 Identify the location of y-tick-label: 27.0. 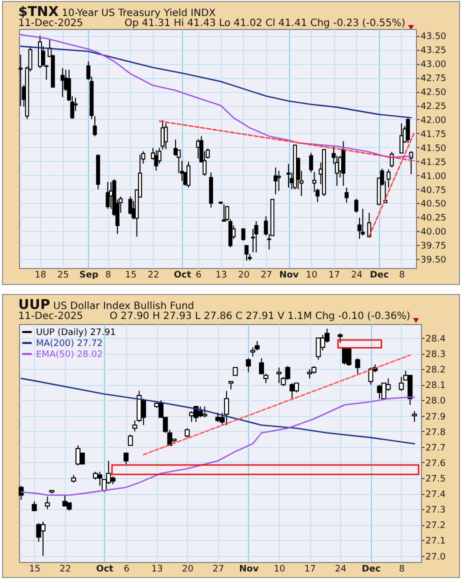
(436, 557).